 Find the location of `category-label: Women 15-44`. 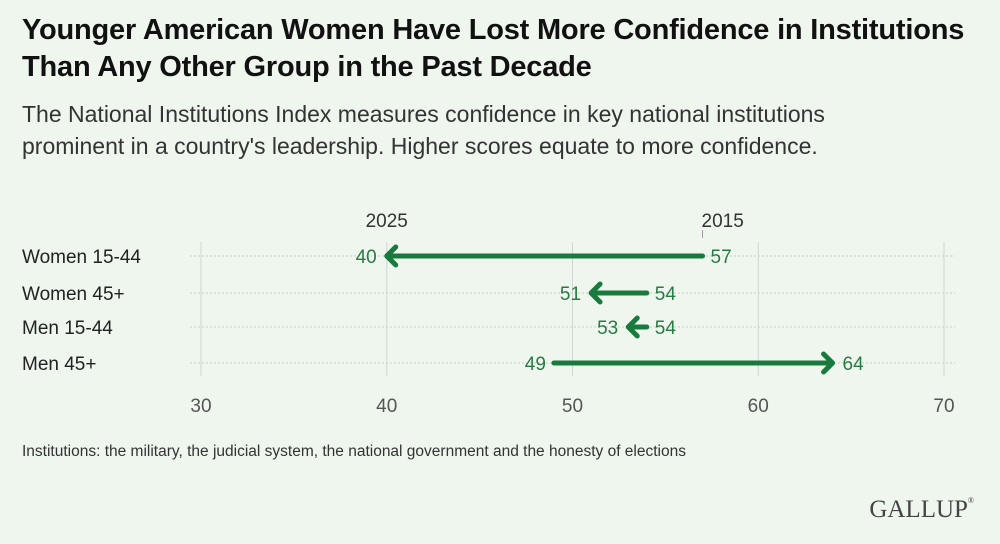

category-label: Women 15-44 is located at coordinates (81, 257).